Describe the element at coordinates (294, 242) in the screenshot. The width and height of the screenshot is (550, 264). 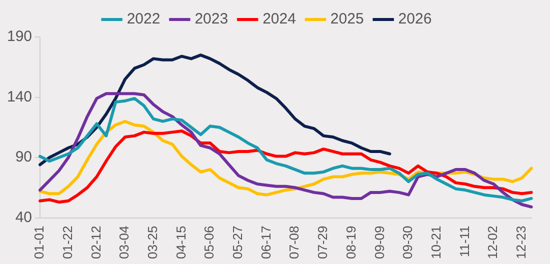
I see `x-tick-label: 07-08` at that location.